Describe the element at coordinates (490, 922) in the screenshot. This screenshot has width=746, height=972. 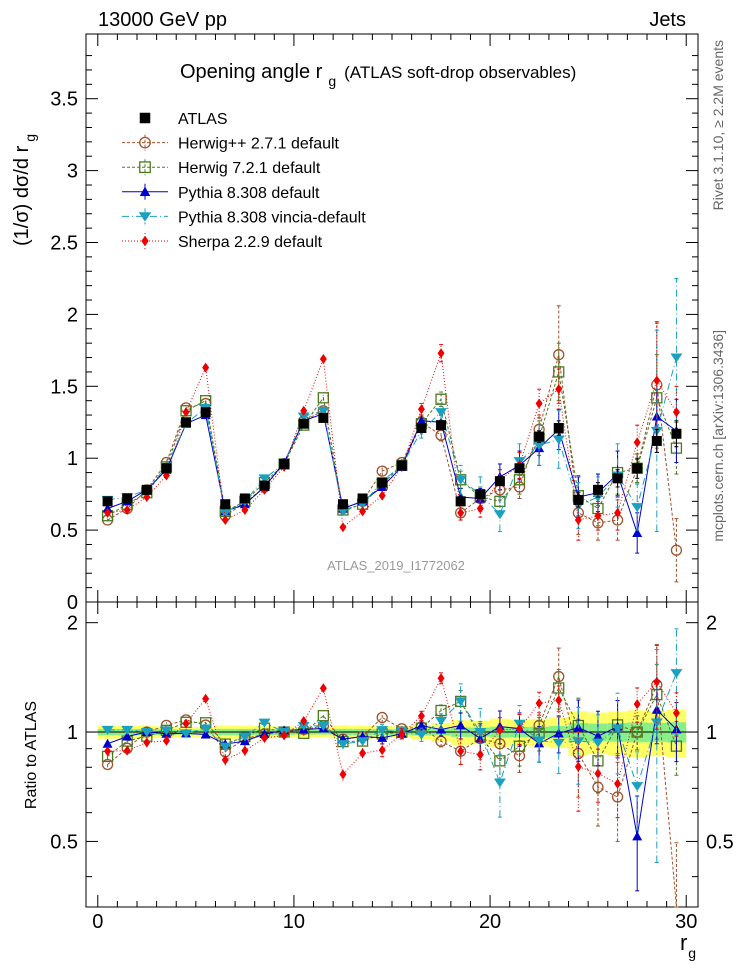
I see `x-tick-label: 20` at that location.